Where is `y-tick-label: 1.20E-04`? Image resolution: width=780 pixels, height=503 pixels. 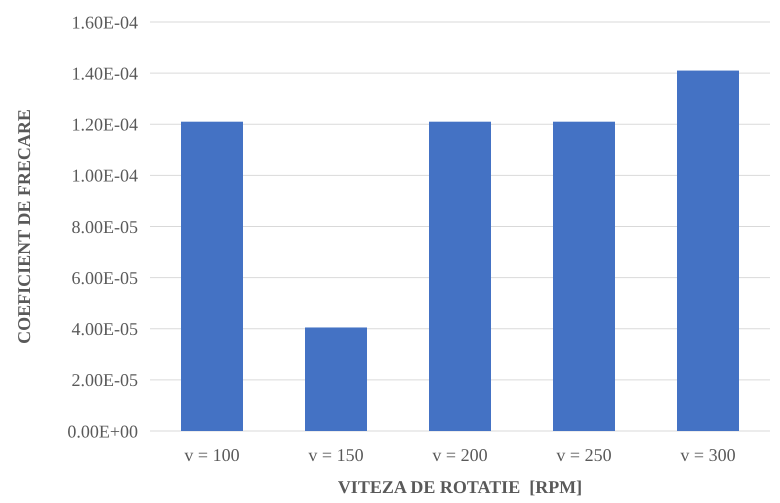 y-tick-label: 1.20E-04 is located at coordinates (105, 124).